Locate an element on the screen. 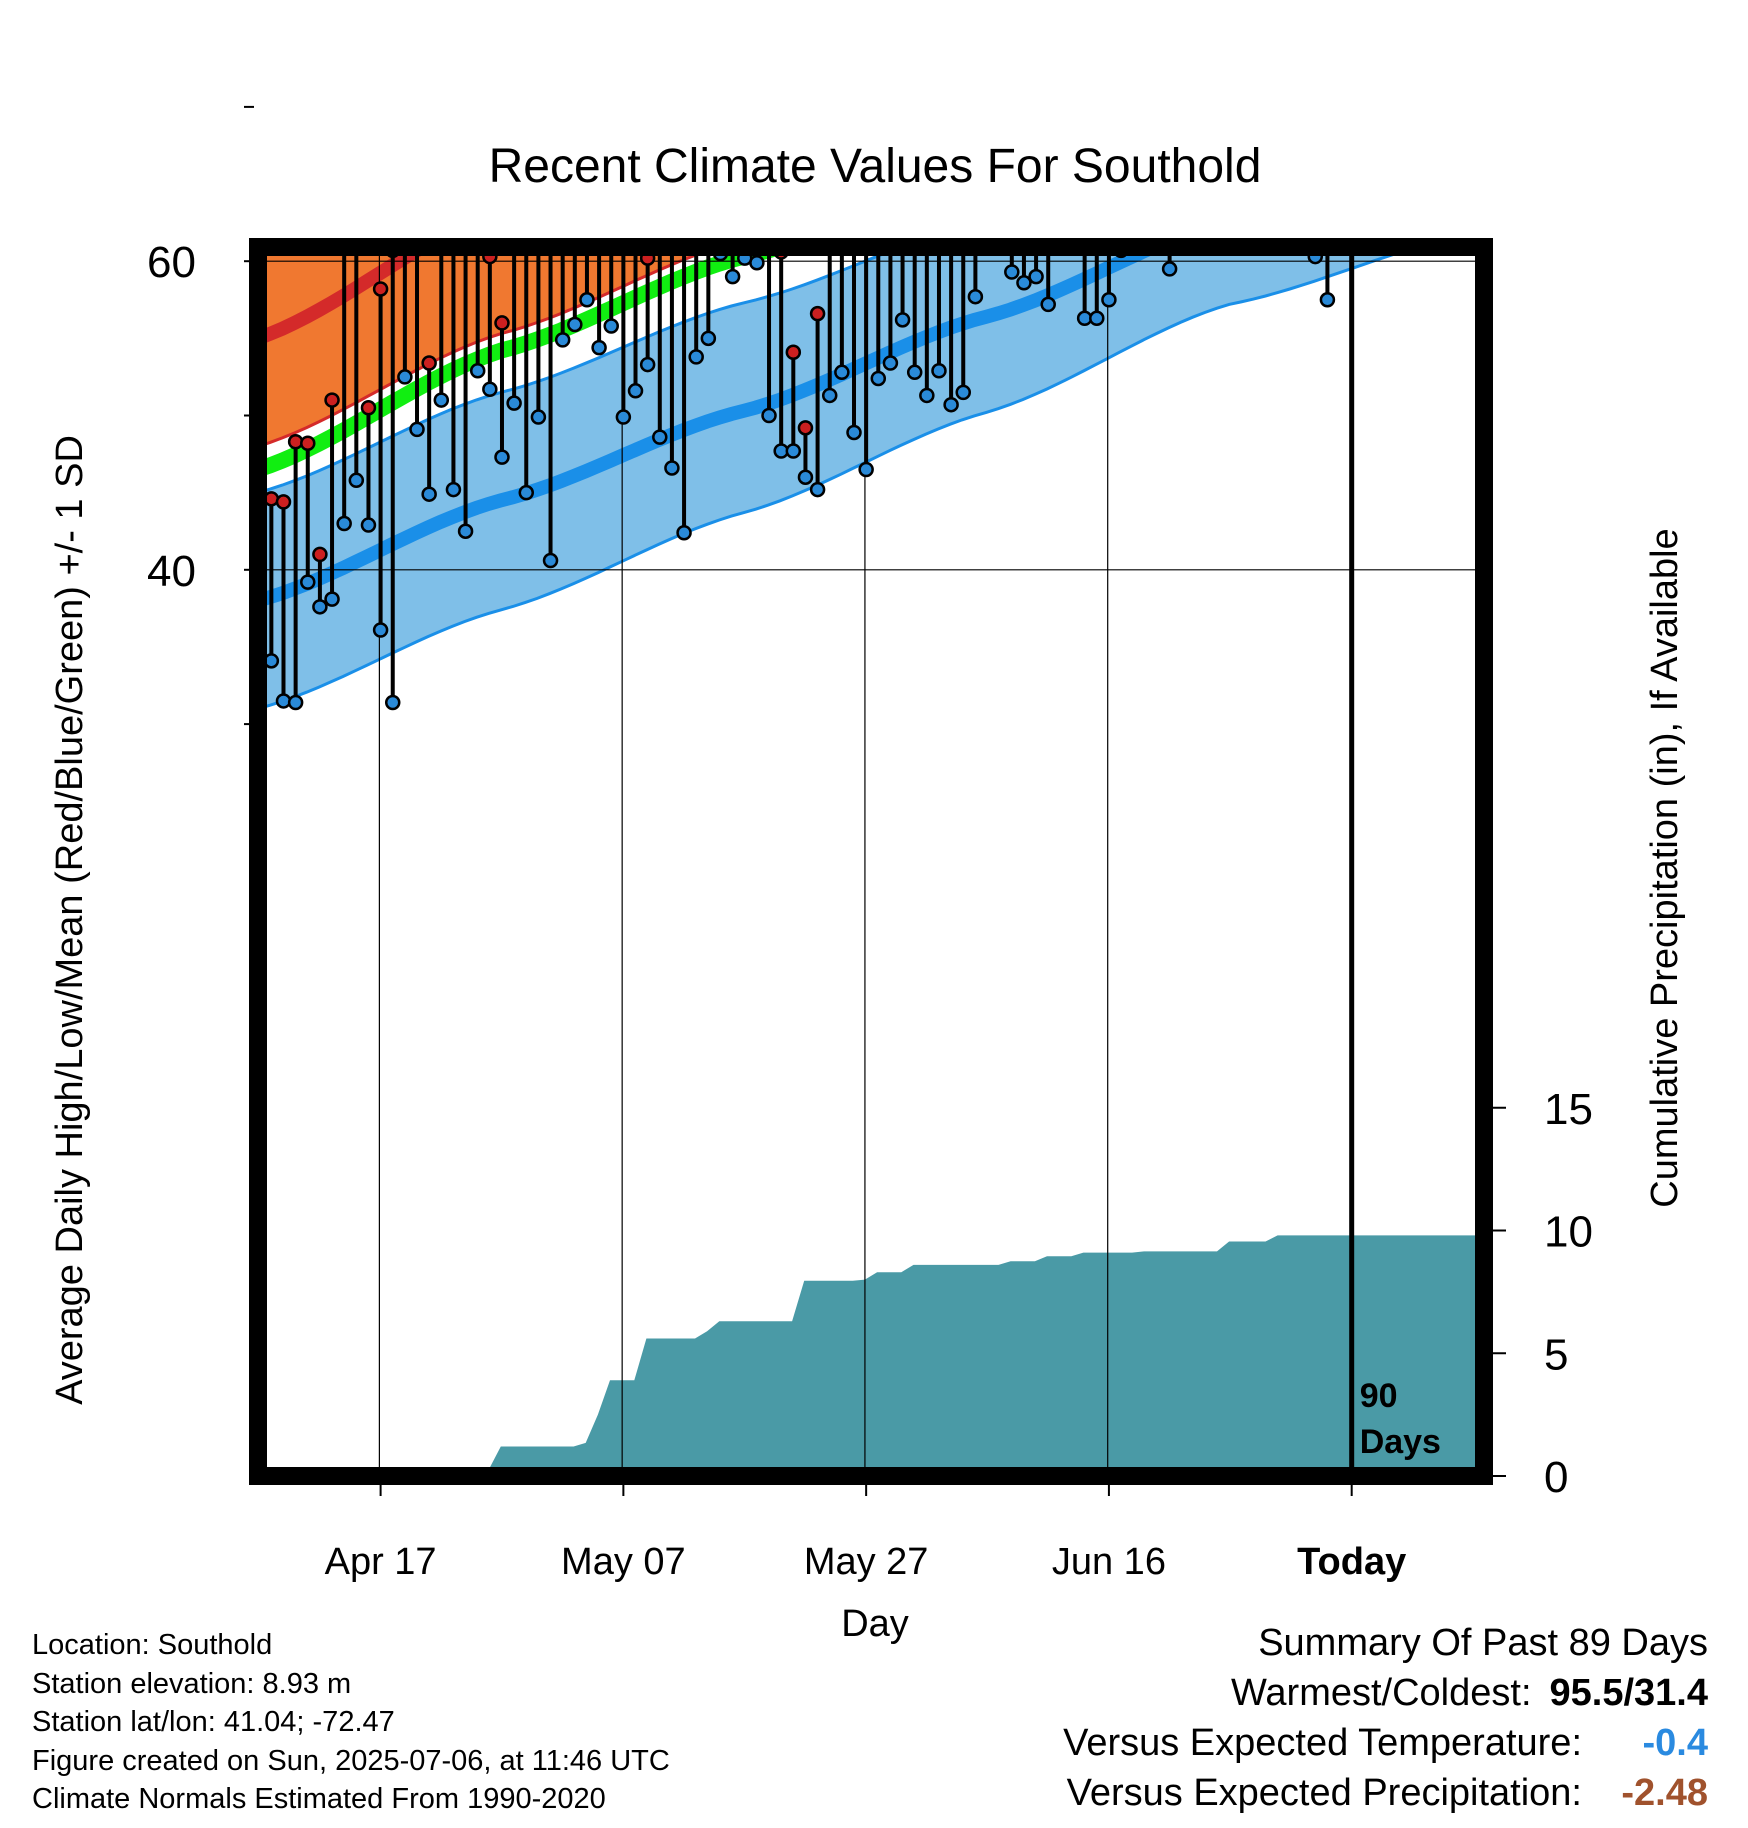 This screenshot has height=1828, width=1748. x-tick-label: May 07 is located at coordinates (623, 1562).